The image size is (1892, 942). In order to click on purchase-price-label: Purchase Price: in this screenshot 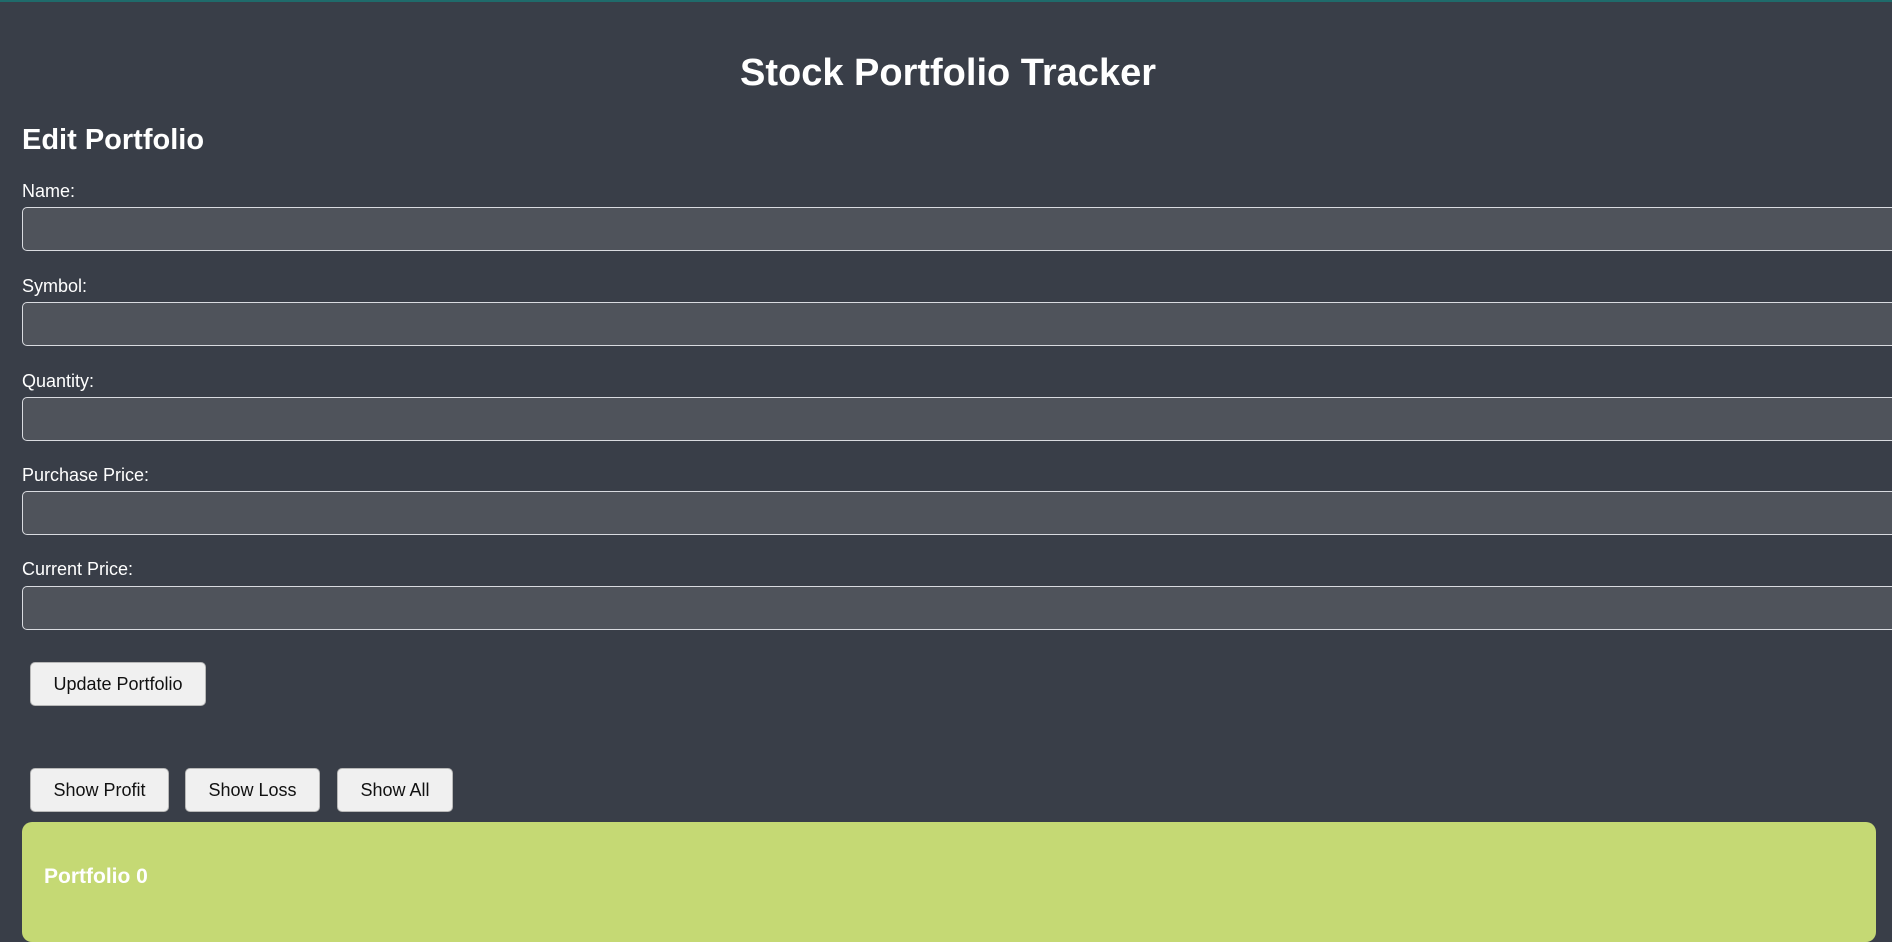, I will do `click(86, 475)`.